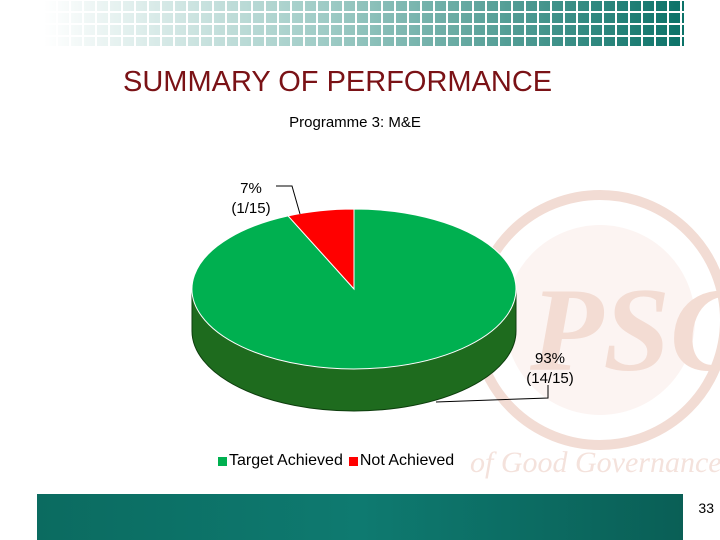 This screenshot has height=540, width=720. Describe the element at coordinates (364, 23) in the screenshot. I see `header-gradient-band` at that location.